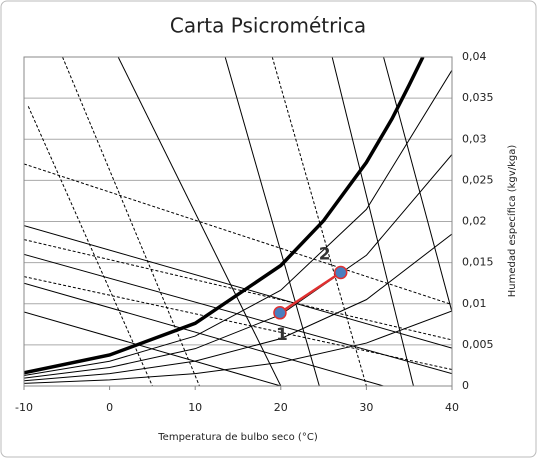  Describe the element at coordinates (195, 407) in the screenshot. I see `x-tick-label: 10` at that location.